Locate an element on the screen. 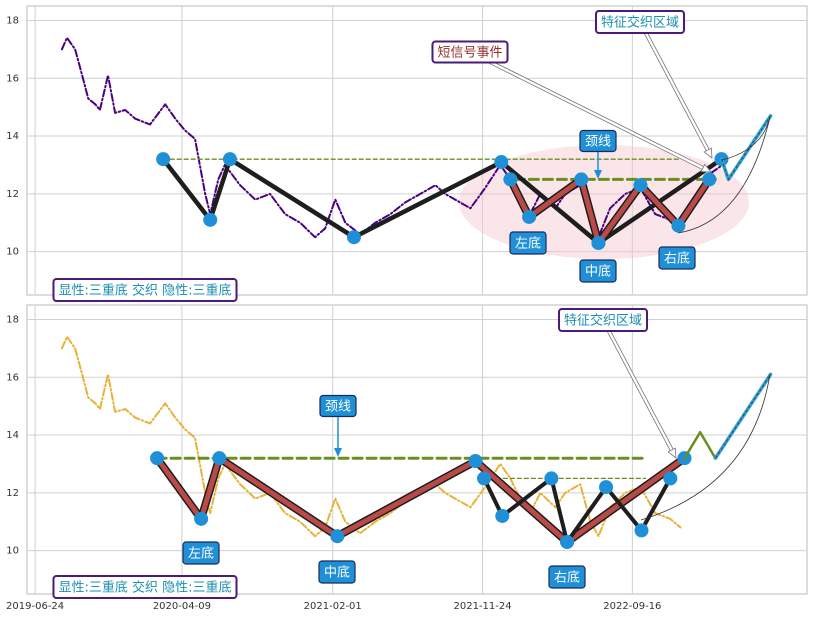 The height and width of the screenshot is (617, 813). x-tick-label: 2020-04-09 is located at coordinates (182, 606).